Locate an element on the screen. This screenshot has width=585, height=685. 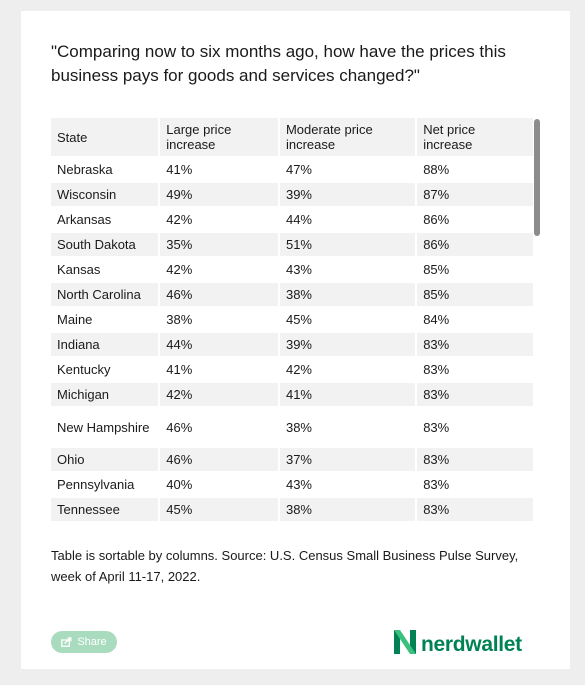
table-row: Tennessee 45% 38% 83% is located at coordinates (292, 510).